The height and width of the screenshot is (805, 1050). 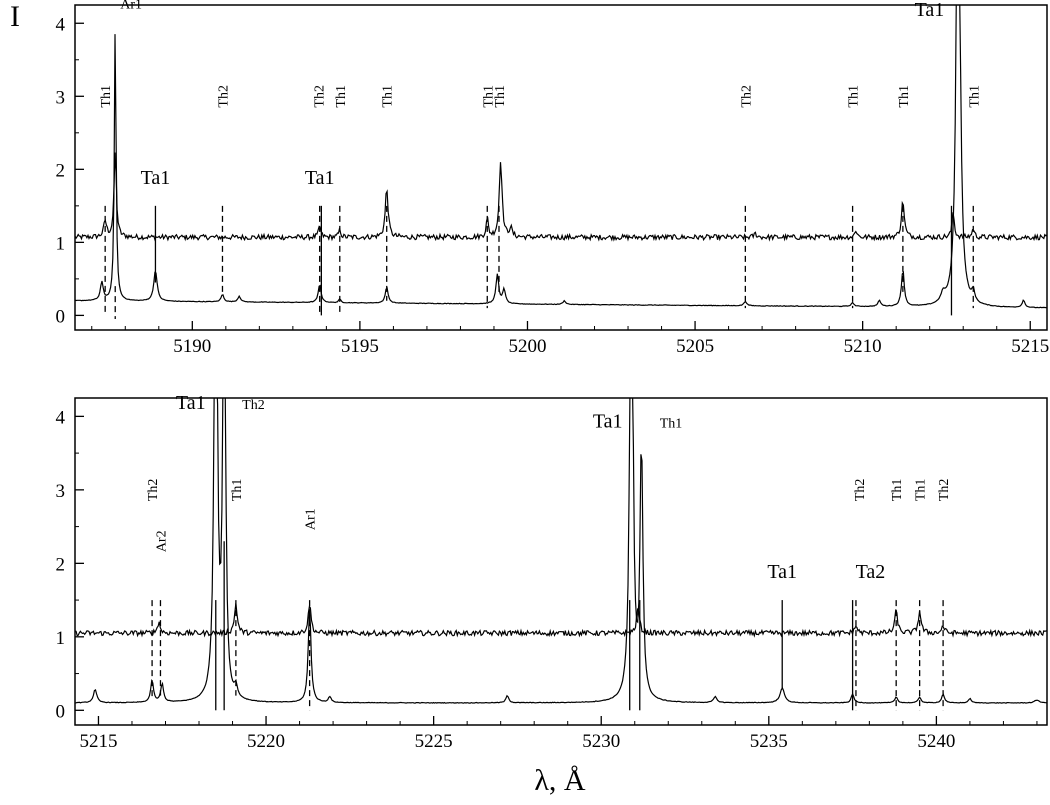 I want to click on x-tick-label: 5210, so click(x=863, y=346).